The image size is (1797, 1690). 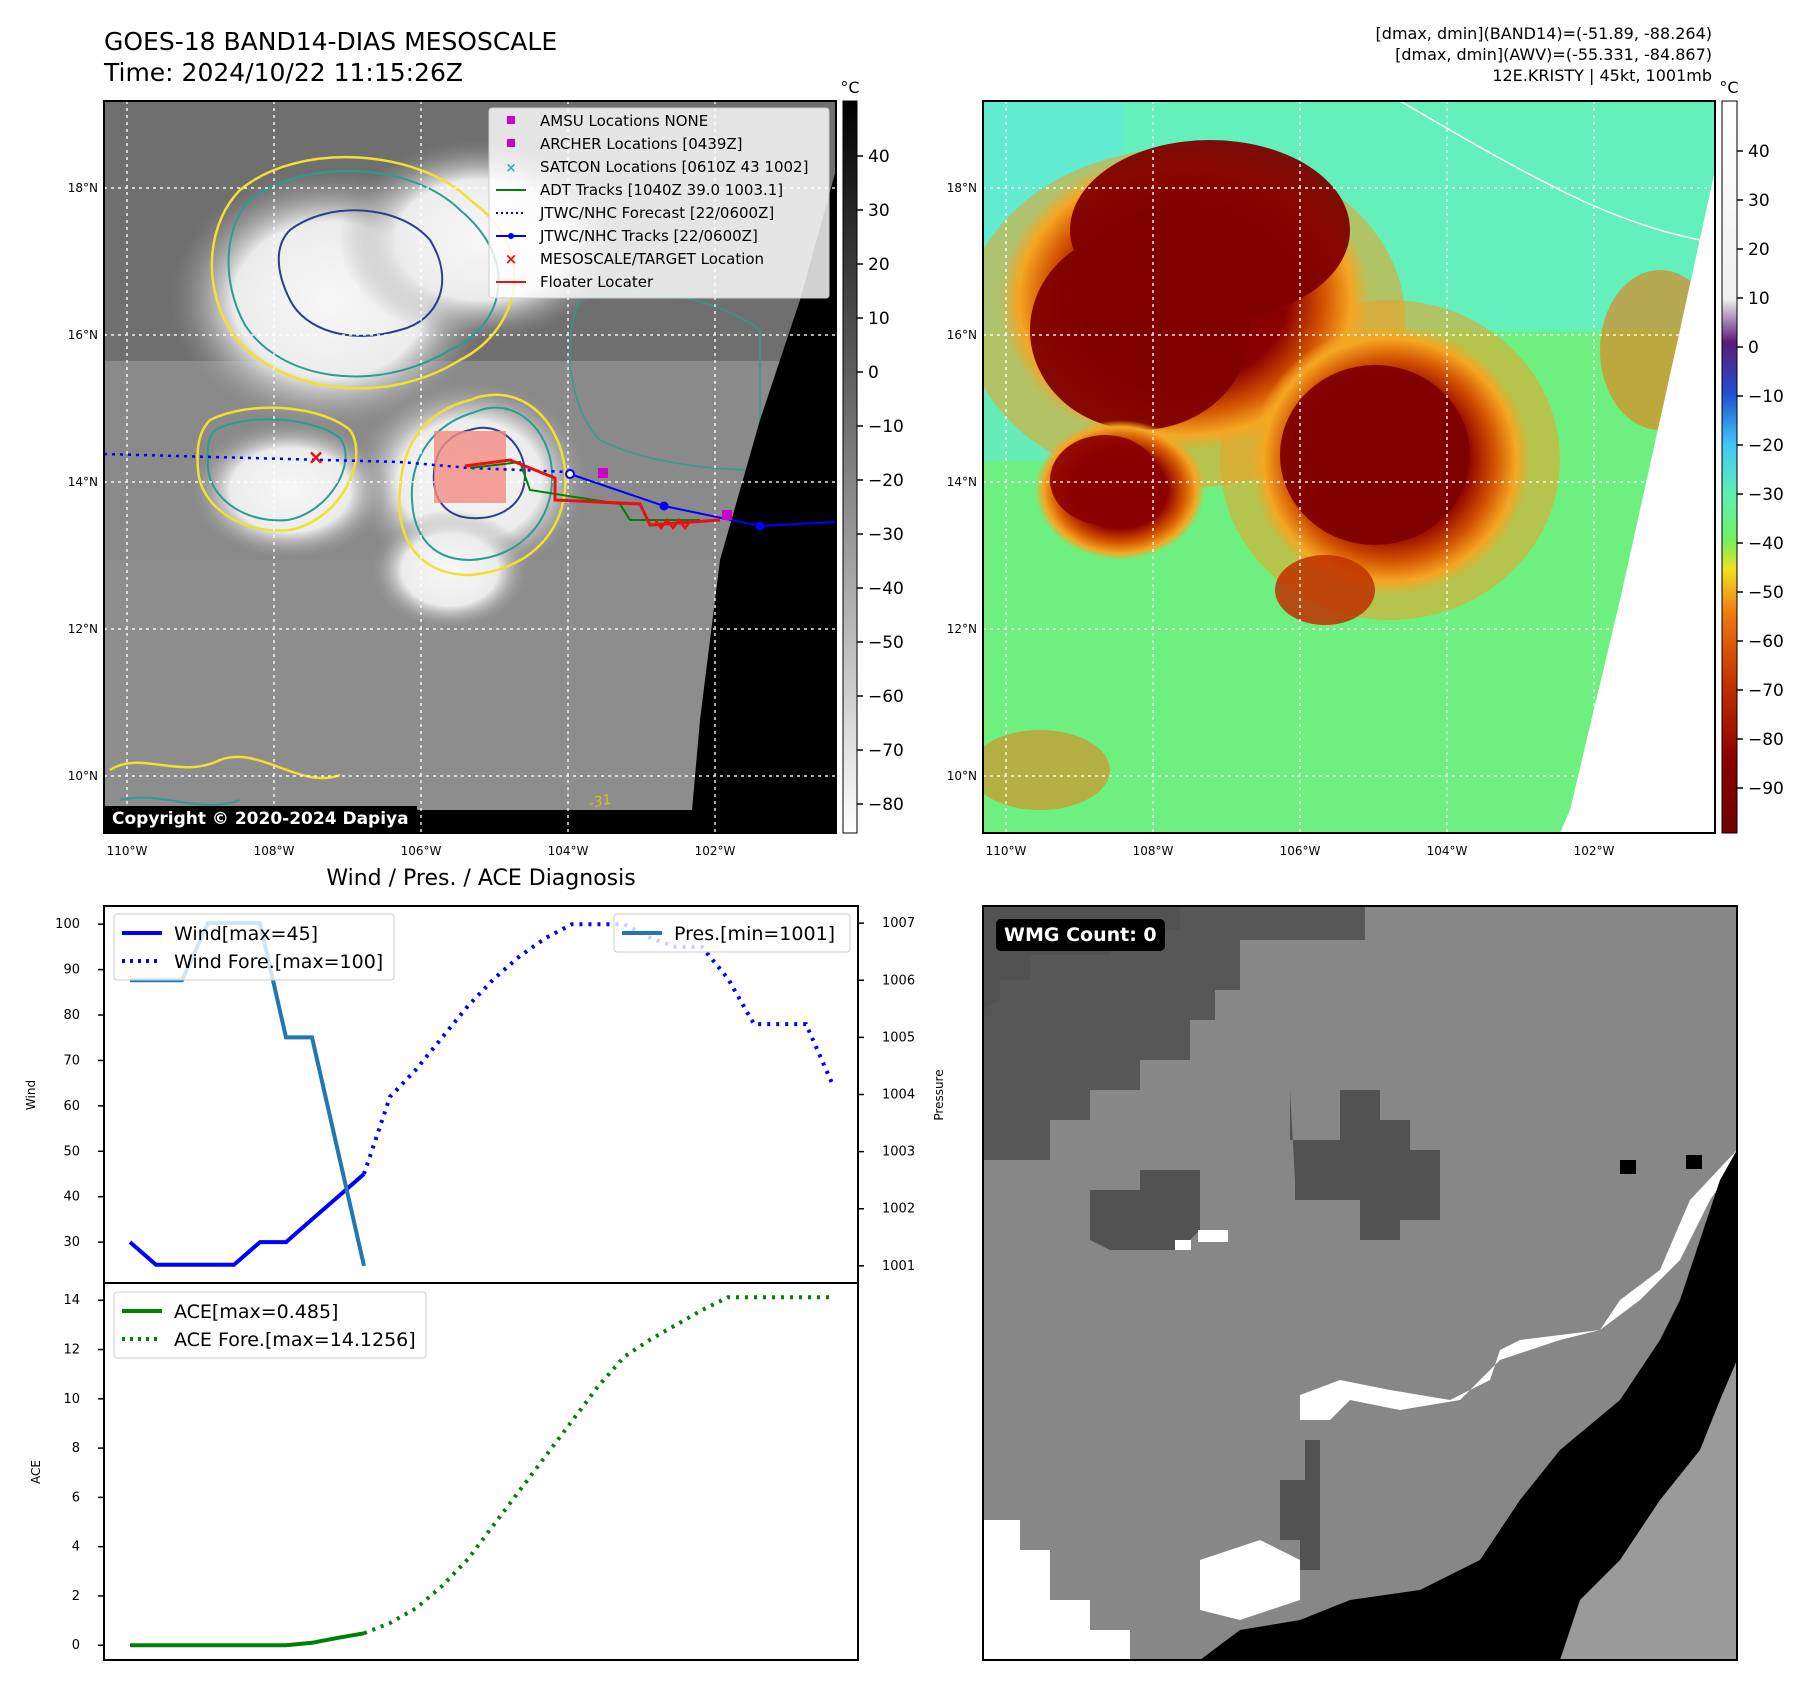 I want to click on legend-ace-fore: ACE Fore.[max=14.1256], so click(x=295, y=1340).